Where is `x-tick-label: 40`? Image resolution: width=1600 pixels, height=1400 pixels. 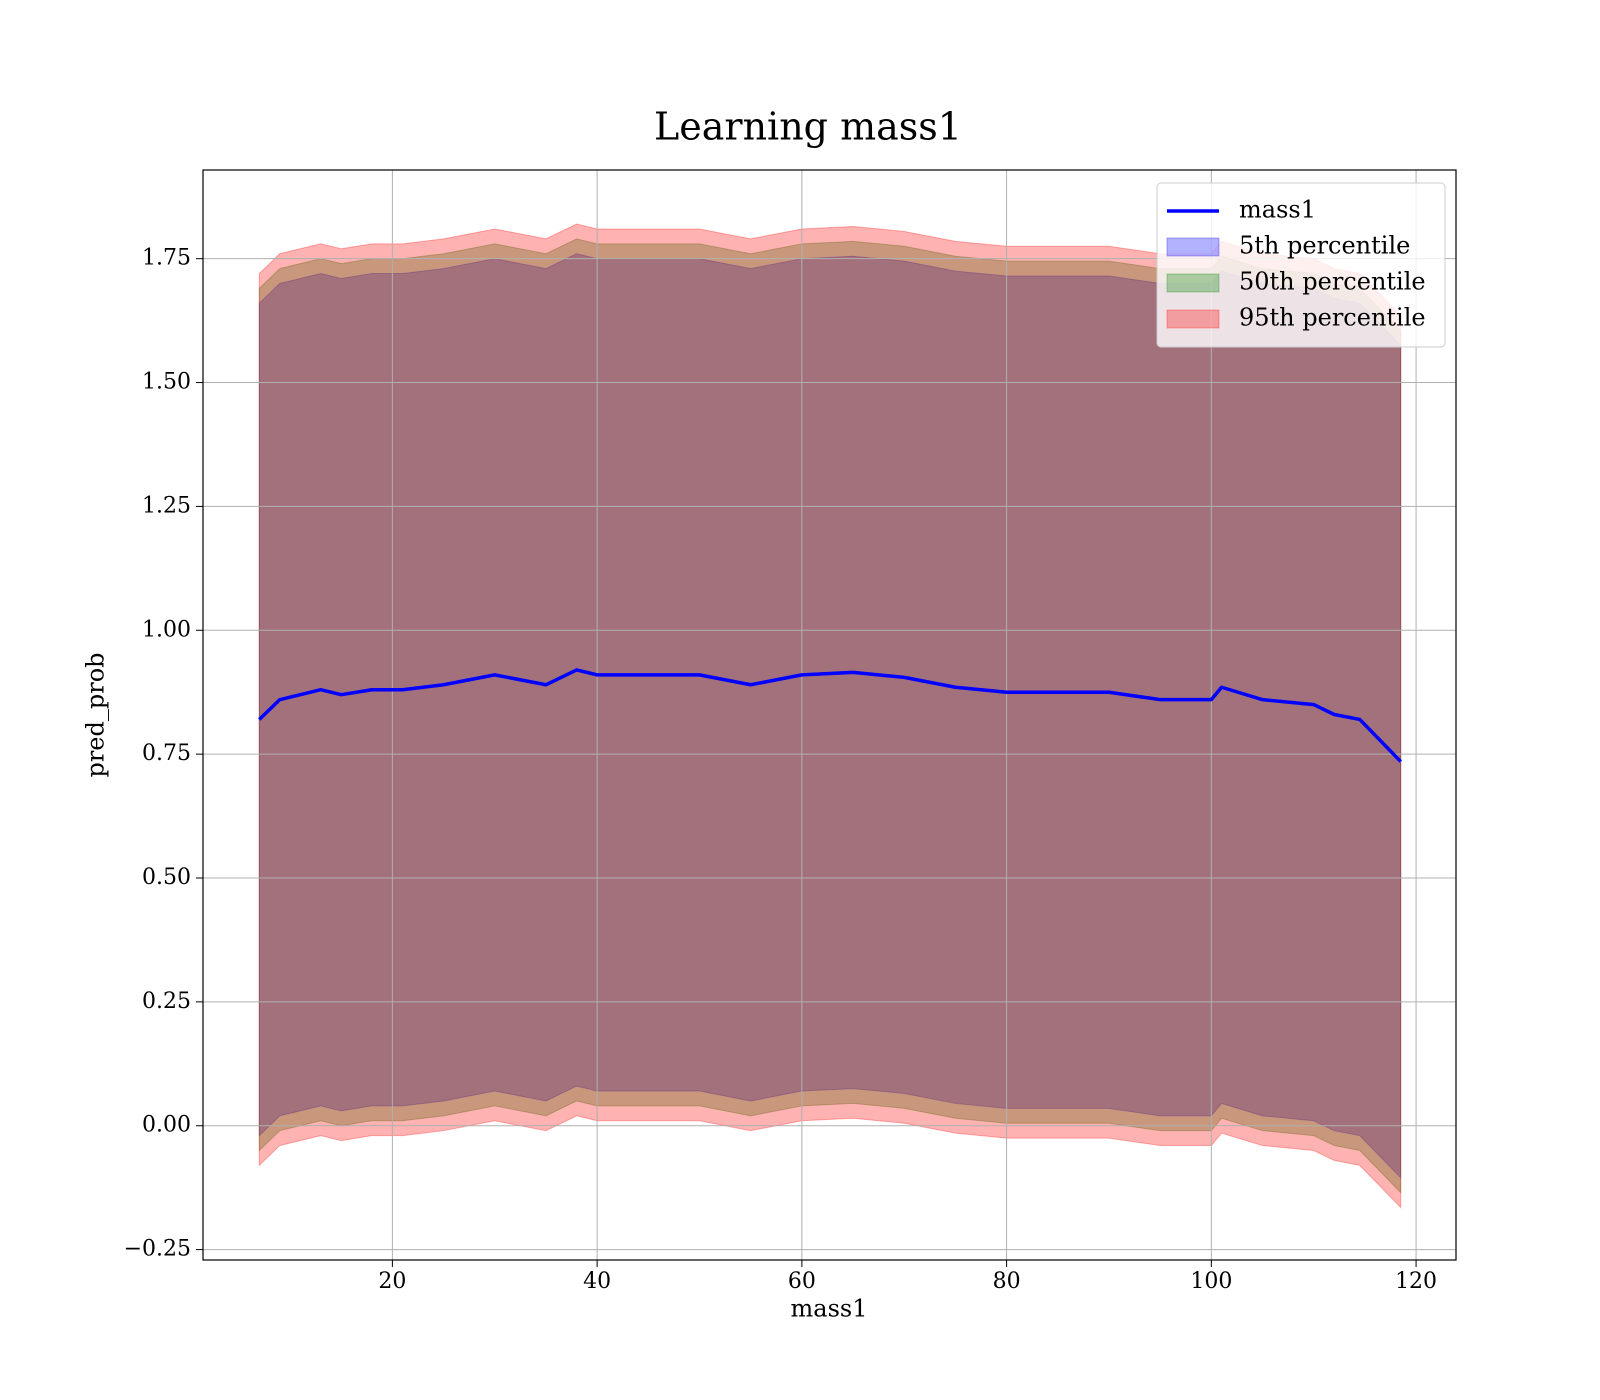
x-tick-label: 40 is located at coordinates (597, 1281).